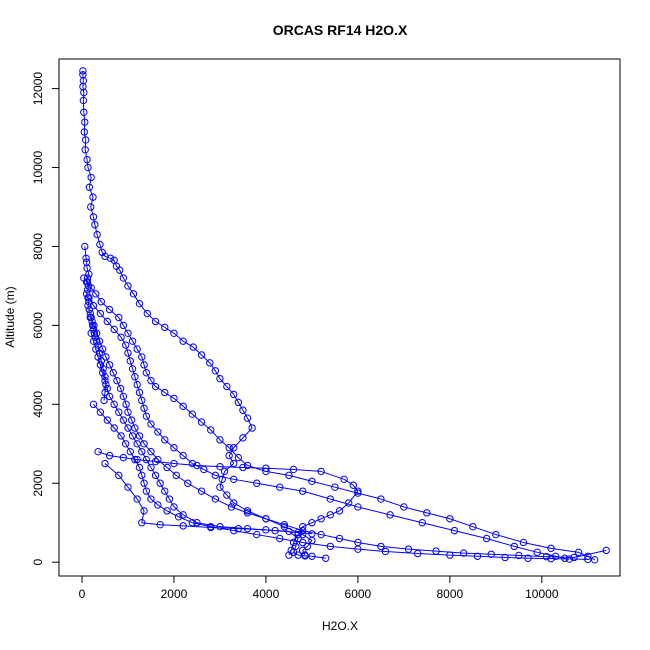  Describe the element at coordinates (319, 588) in the screenshot. I see `x-axis: 0 2000 4000 6000 8000 10000` at that location.